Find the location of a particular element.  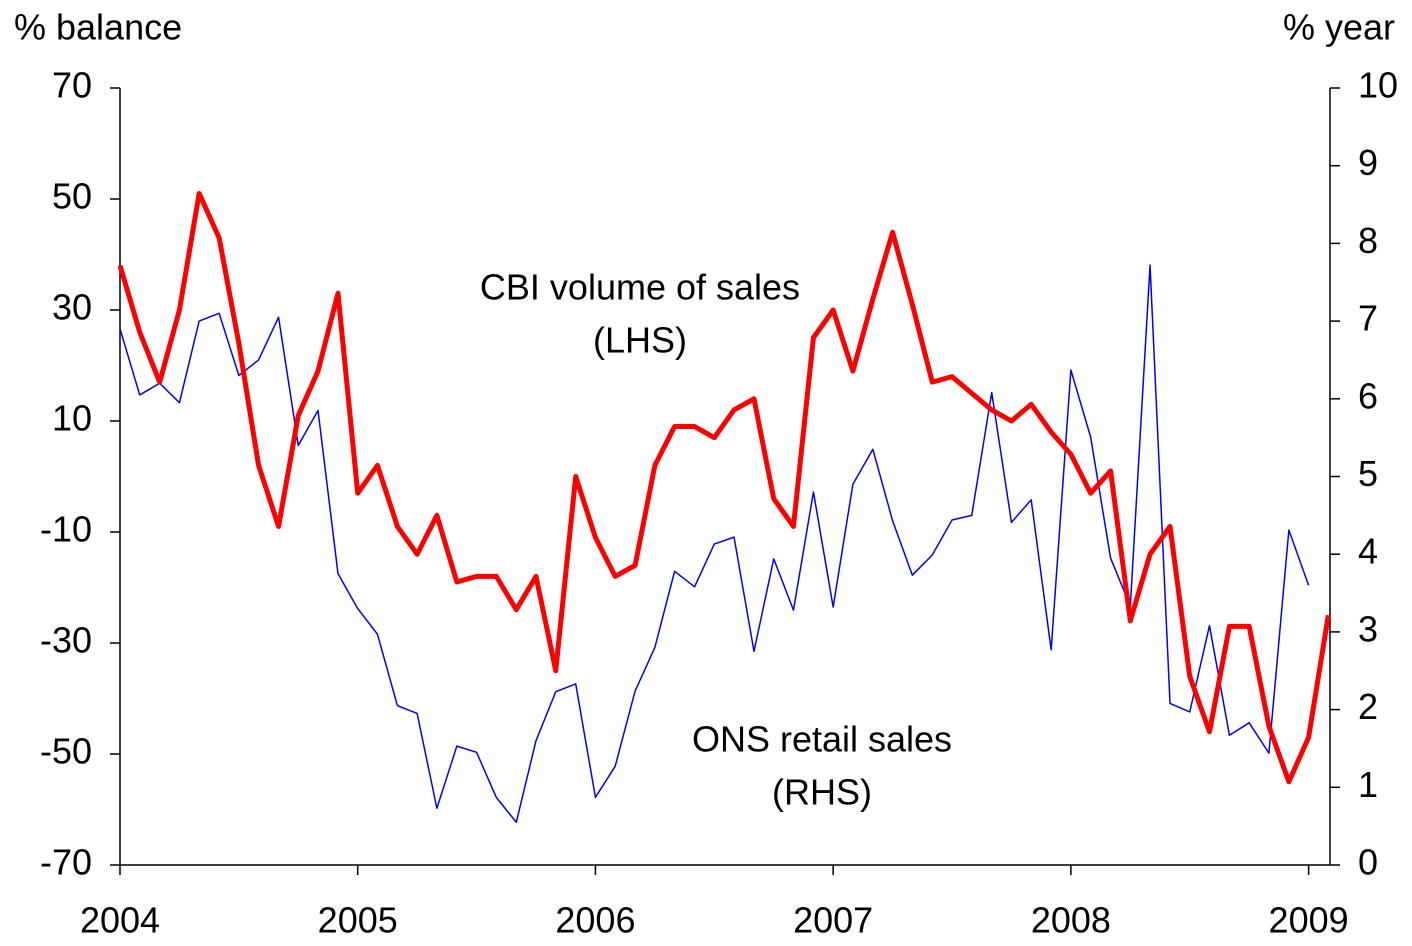

annotation: (RHS) is located at coordinates (822, 792).